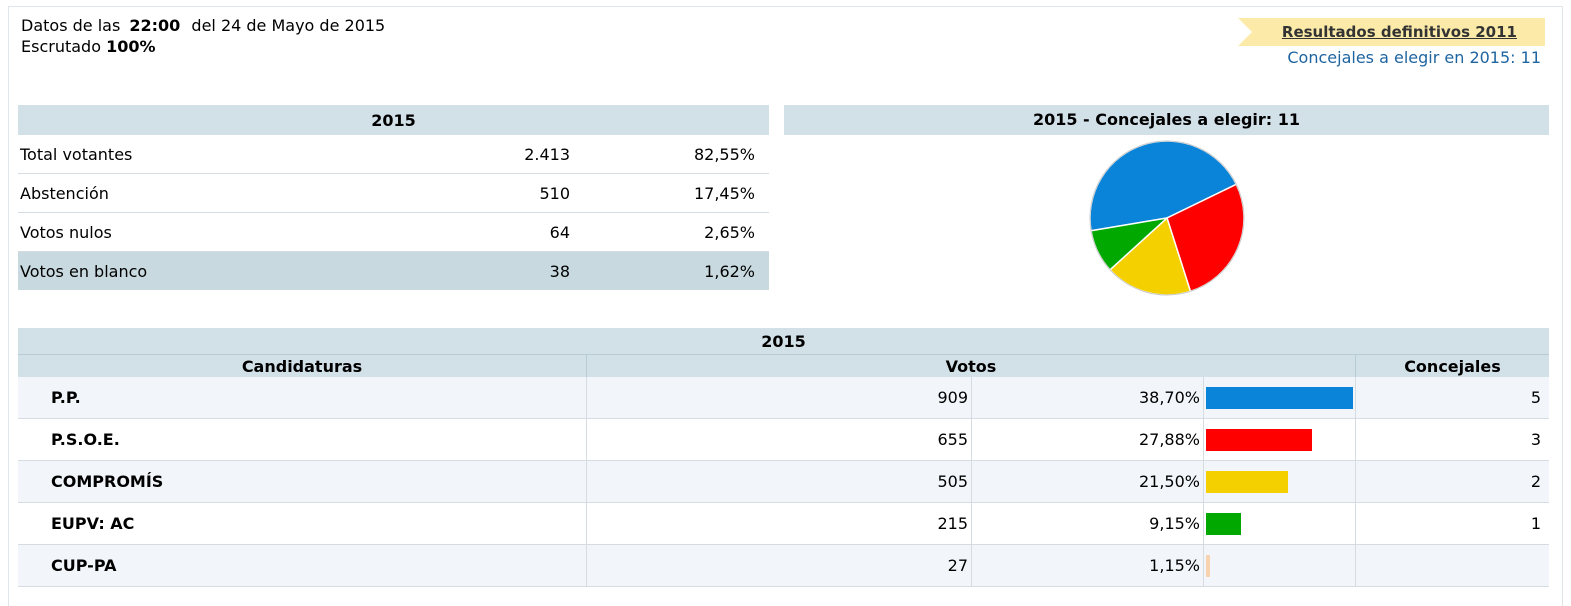 The width and height of the screenshot is (1571, 606). Describe the element at coordinates (451, 154) in the screenshot. I see `summary-value: 2.413` at that location.